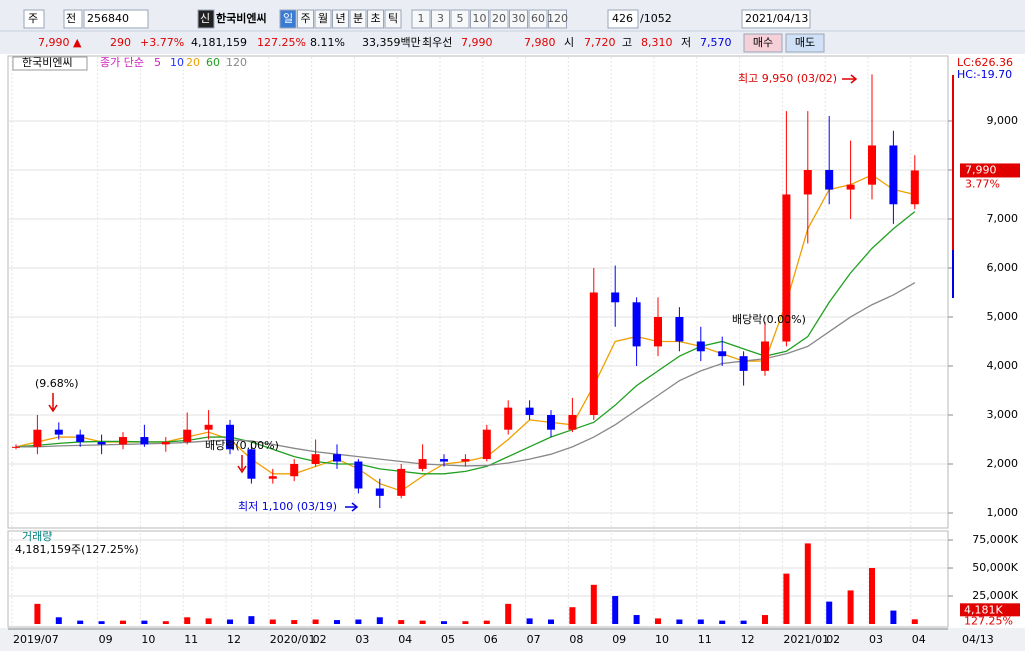 The image size is (1025, 651). I want to click on buy: 매수, so click(763, 42).